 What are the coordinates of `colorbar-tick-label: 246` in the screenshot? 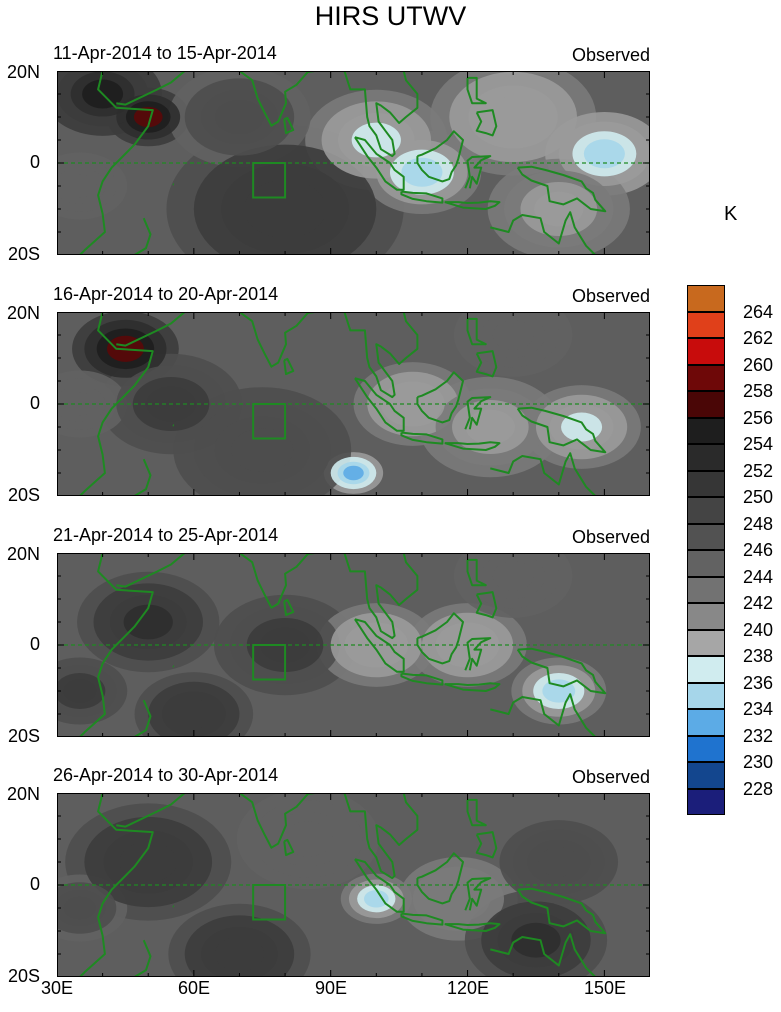 It's located at (758, 550).